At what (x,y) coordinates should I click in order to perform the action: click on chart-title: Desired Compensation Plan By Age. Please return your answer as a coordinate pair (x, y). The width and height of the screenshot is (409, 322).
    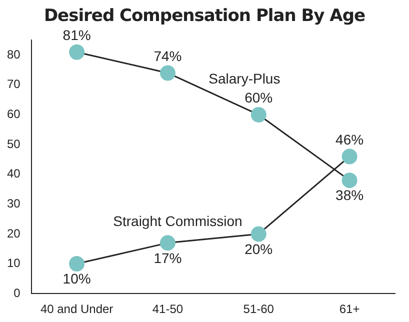
    Looking at the image, I should click on (205, 16).